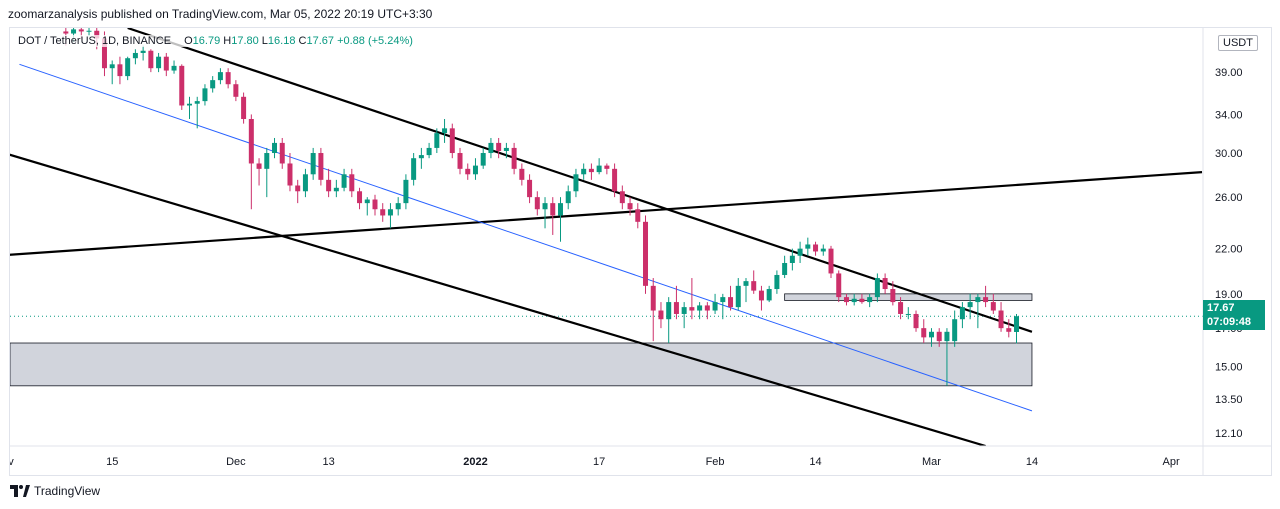 The image size is (1280, 509). I want to click on x-tick-label: 15, so click(112, 462).